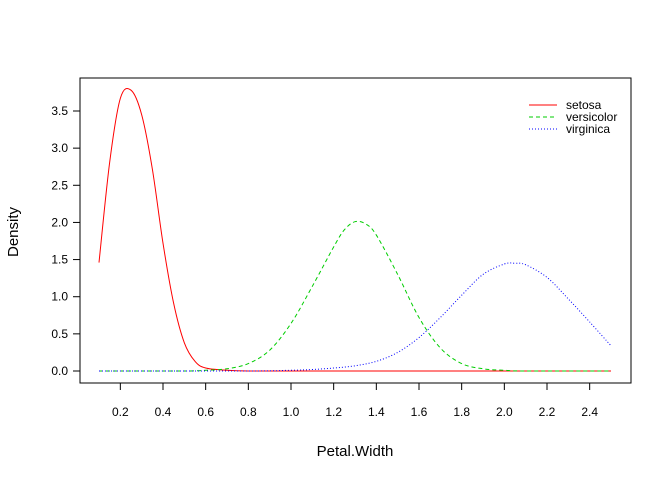 Image resolution: width=672 pixels, height=480 pixels. I want to click on x-tick-label: 1.8, so click(461, 412).